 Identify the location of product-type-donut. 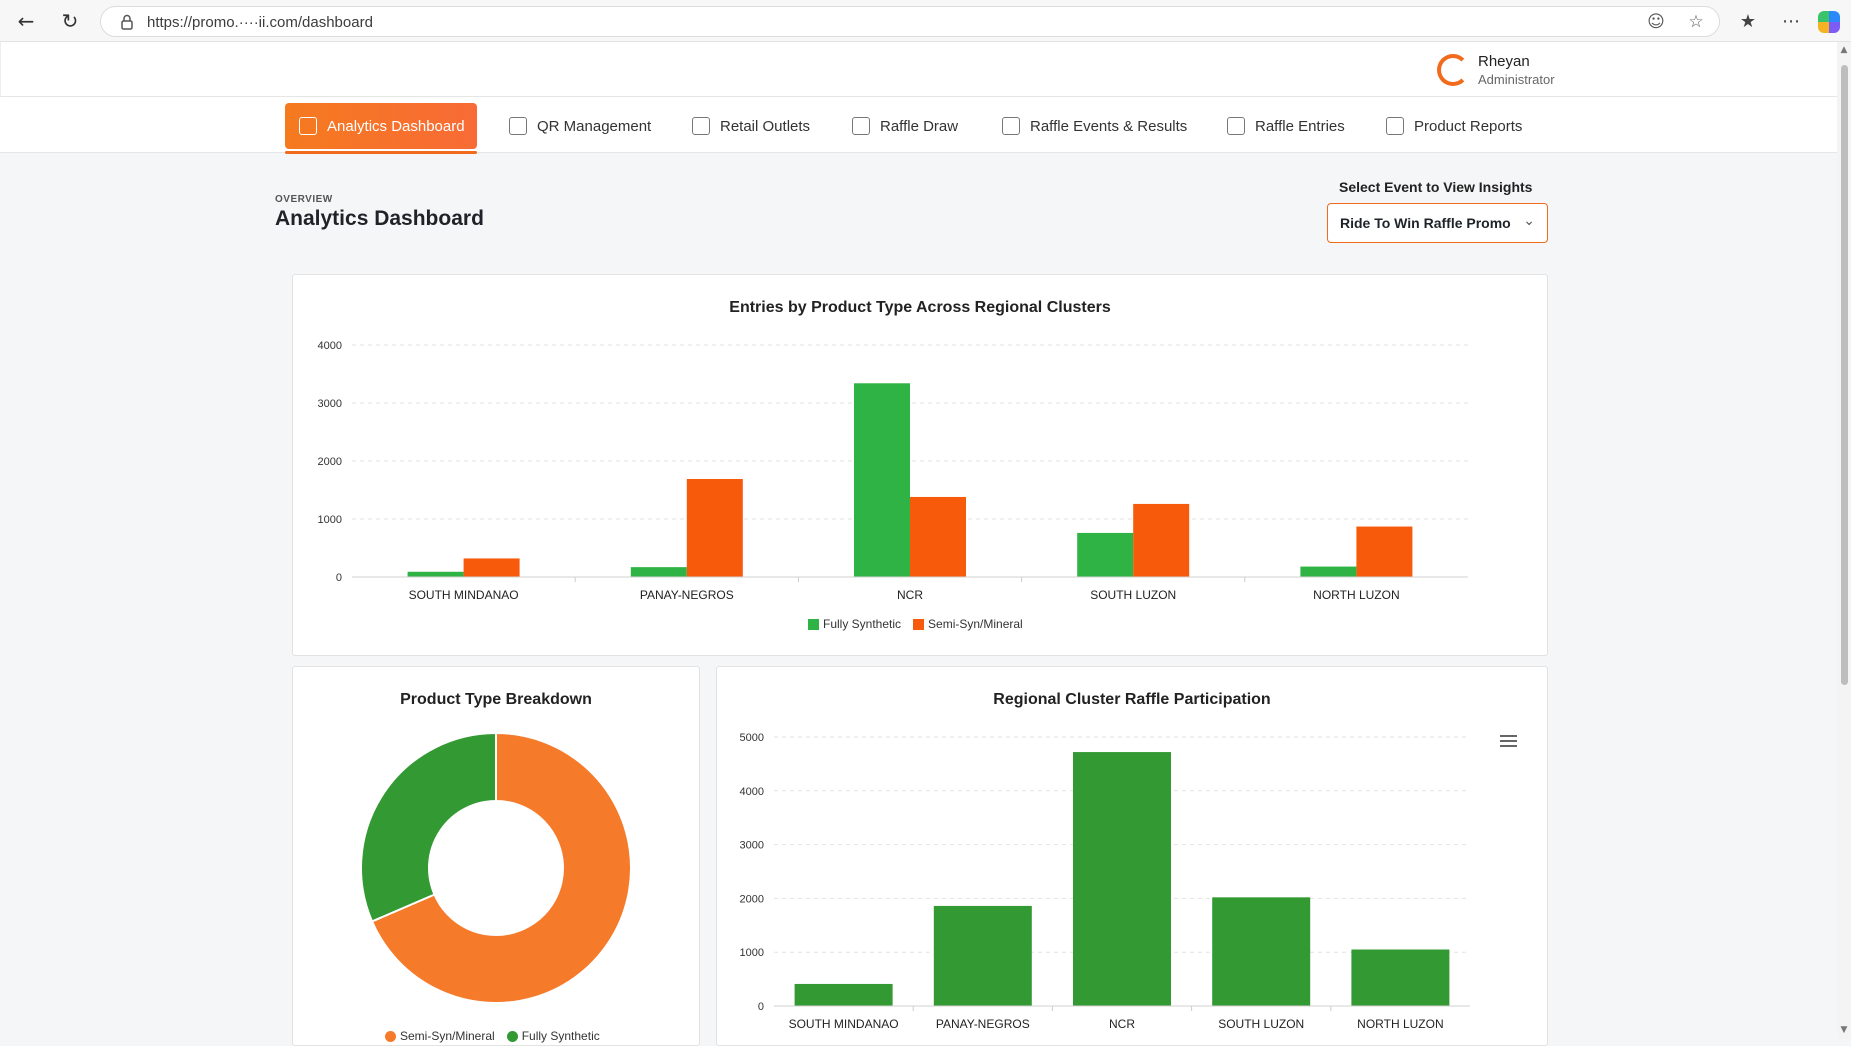
(496, 867).